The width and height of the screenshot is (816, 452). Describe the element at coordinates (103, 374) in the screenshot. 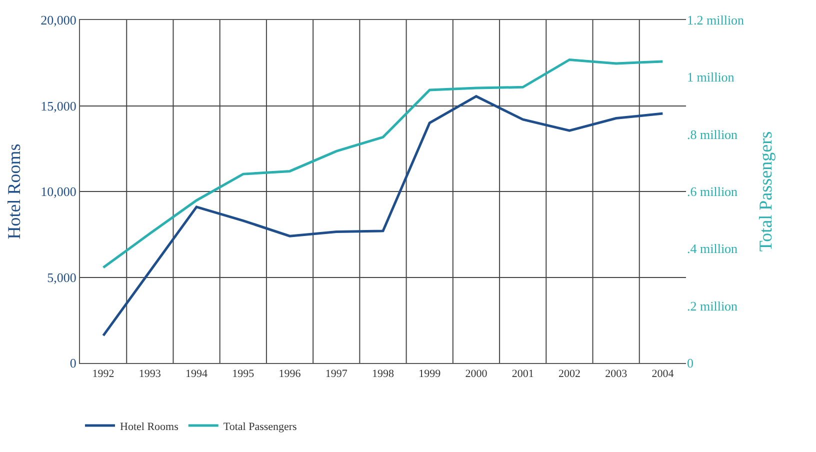

I see `x-tick-label: 1992` at that location.